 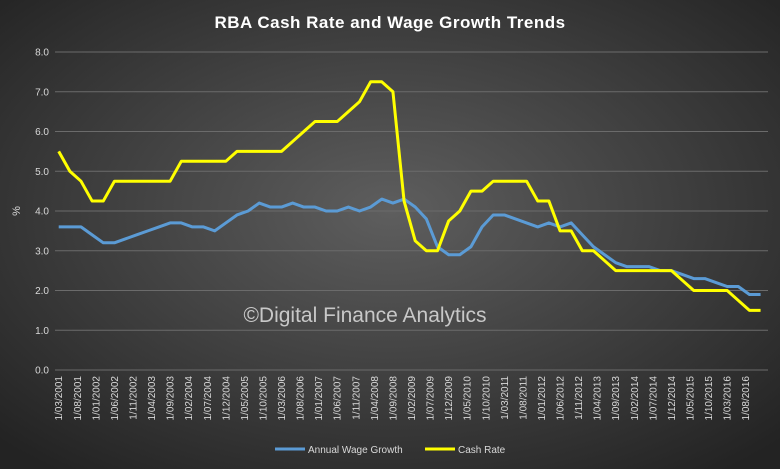 I want to click on x-tick-label: 1/09/2003, so click(x=171, y=398).